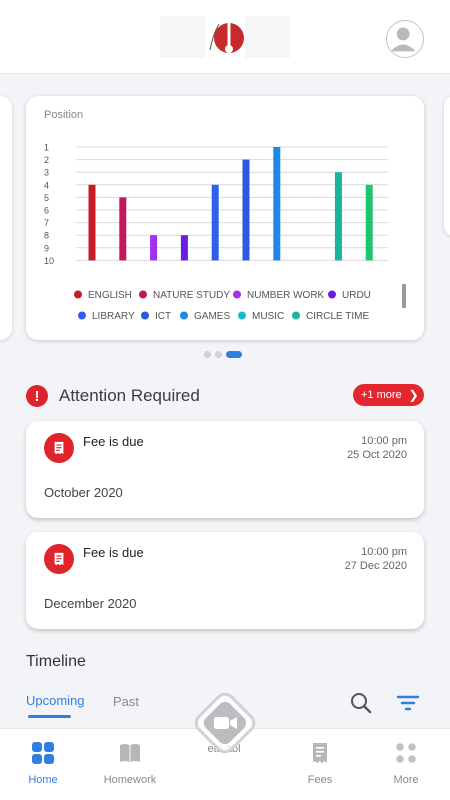 The height and width of the screenshot is (800, 450). I want to click on bar-ict, so click(246, 210).